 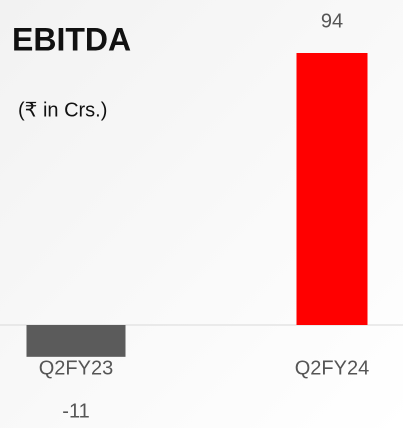 I want to click on x-tick-label: Q2FY23, so click(x=76, y=368).